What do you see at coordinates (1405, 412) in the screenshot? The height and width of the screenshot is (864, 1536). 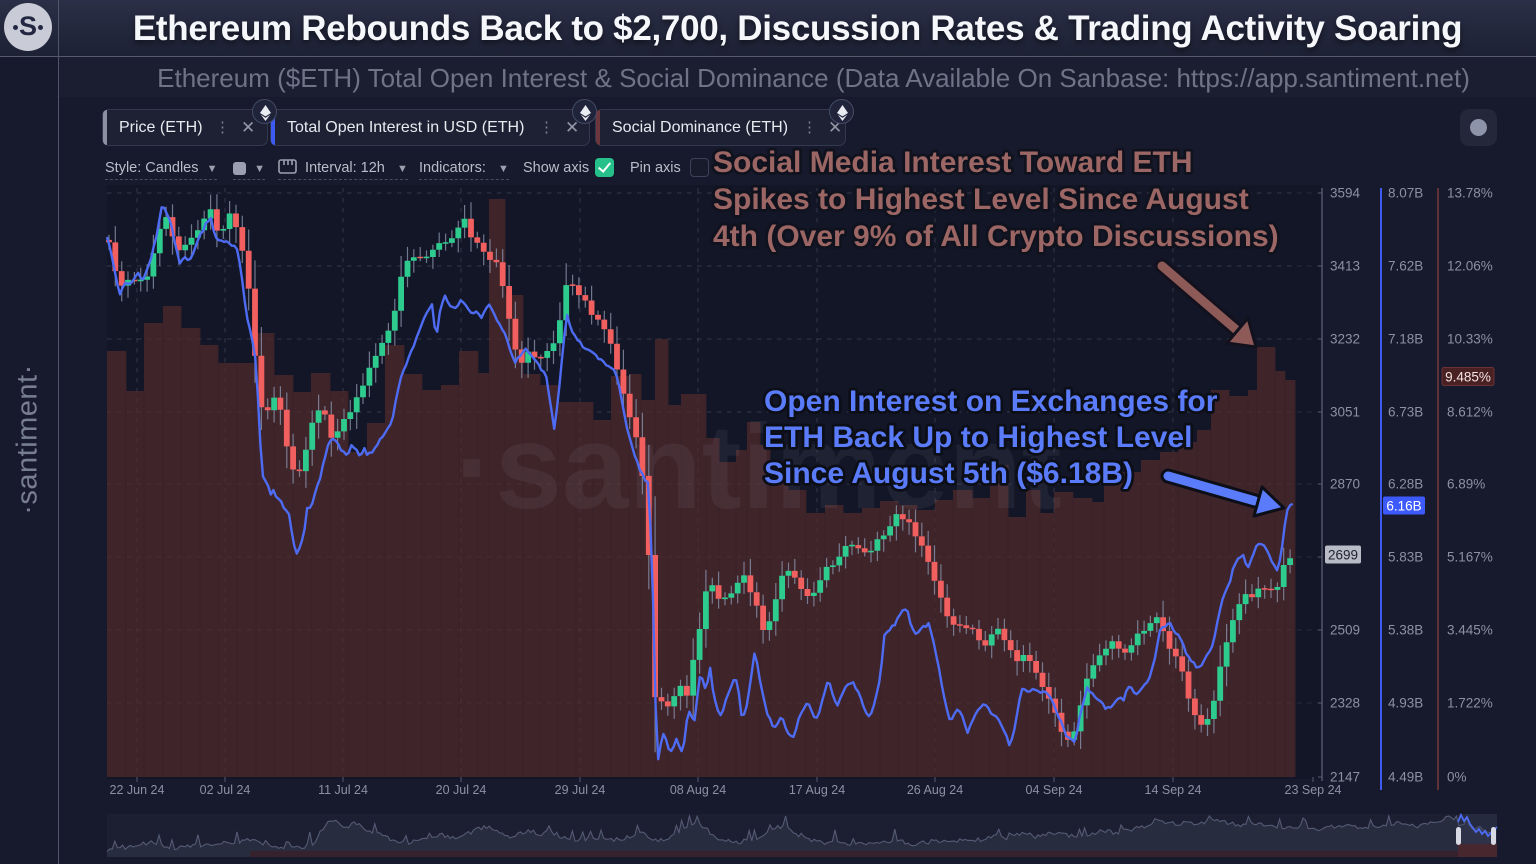 I see `svg-text: 6.73B` at bounding box center [1405, 412].